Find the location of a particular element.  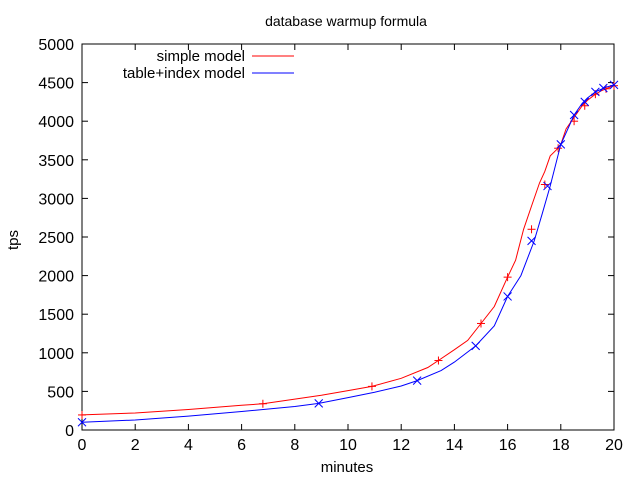

x-tick-labels: 0 2 4 6 8 10 12 14 16 18 20 is located at coordinates (350, 445).